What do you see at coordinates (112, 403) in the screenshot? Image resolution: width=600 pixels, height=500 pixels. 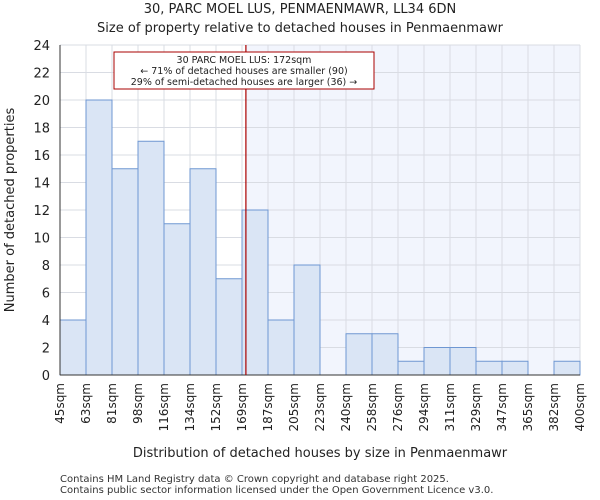 I see `x-tick-label: 81sqm` at bounding box center [112, 403].